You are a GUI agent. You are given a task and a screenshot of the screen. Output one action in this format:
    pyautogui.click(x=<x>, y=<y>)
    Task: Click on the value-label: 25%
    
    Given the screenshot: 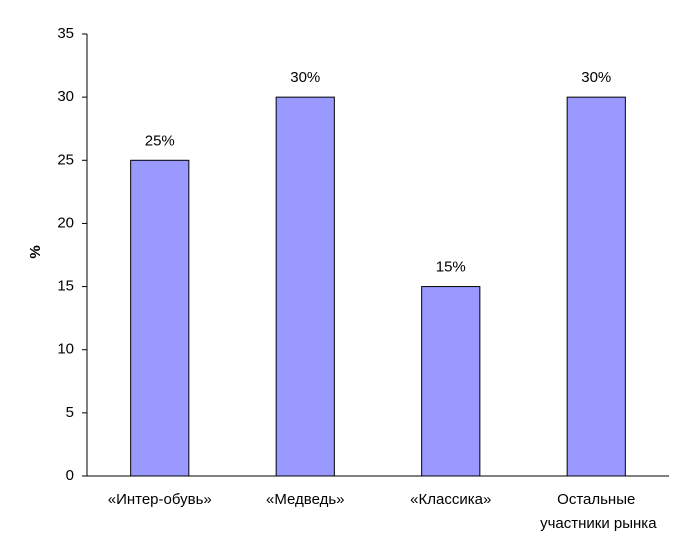 What is the action you would take?
    pyautogui.click(x=160, y=140)
    